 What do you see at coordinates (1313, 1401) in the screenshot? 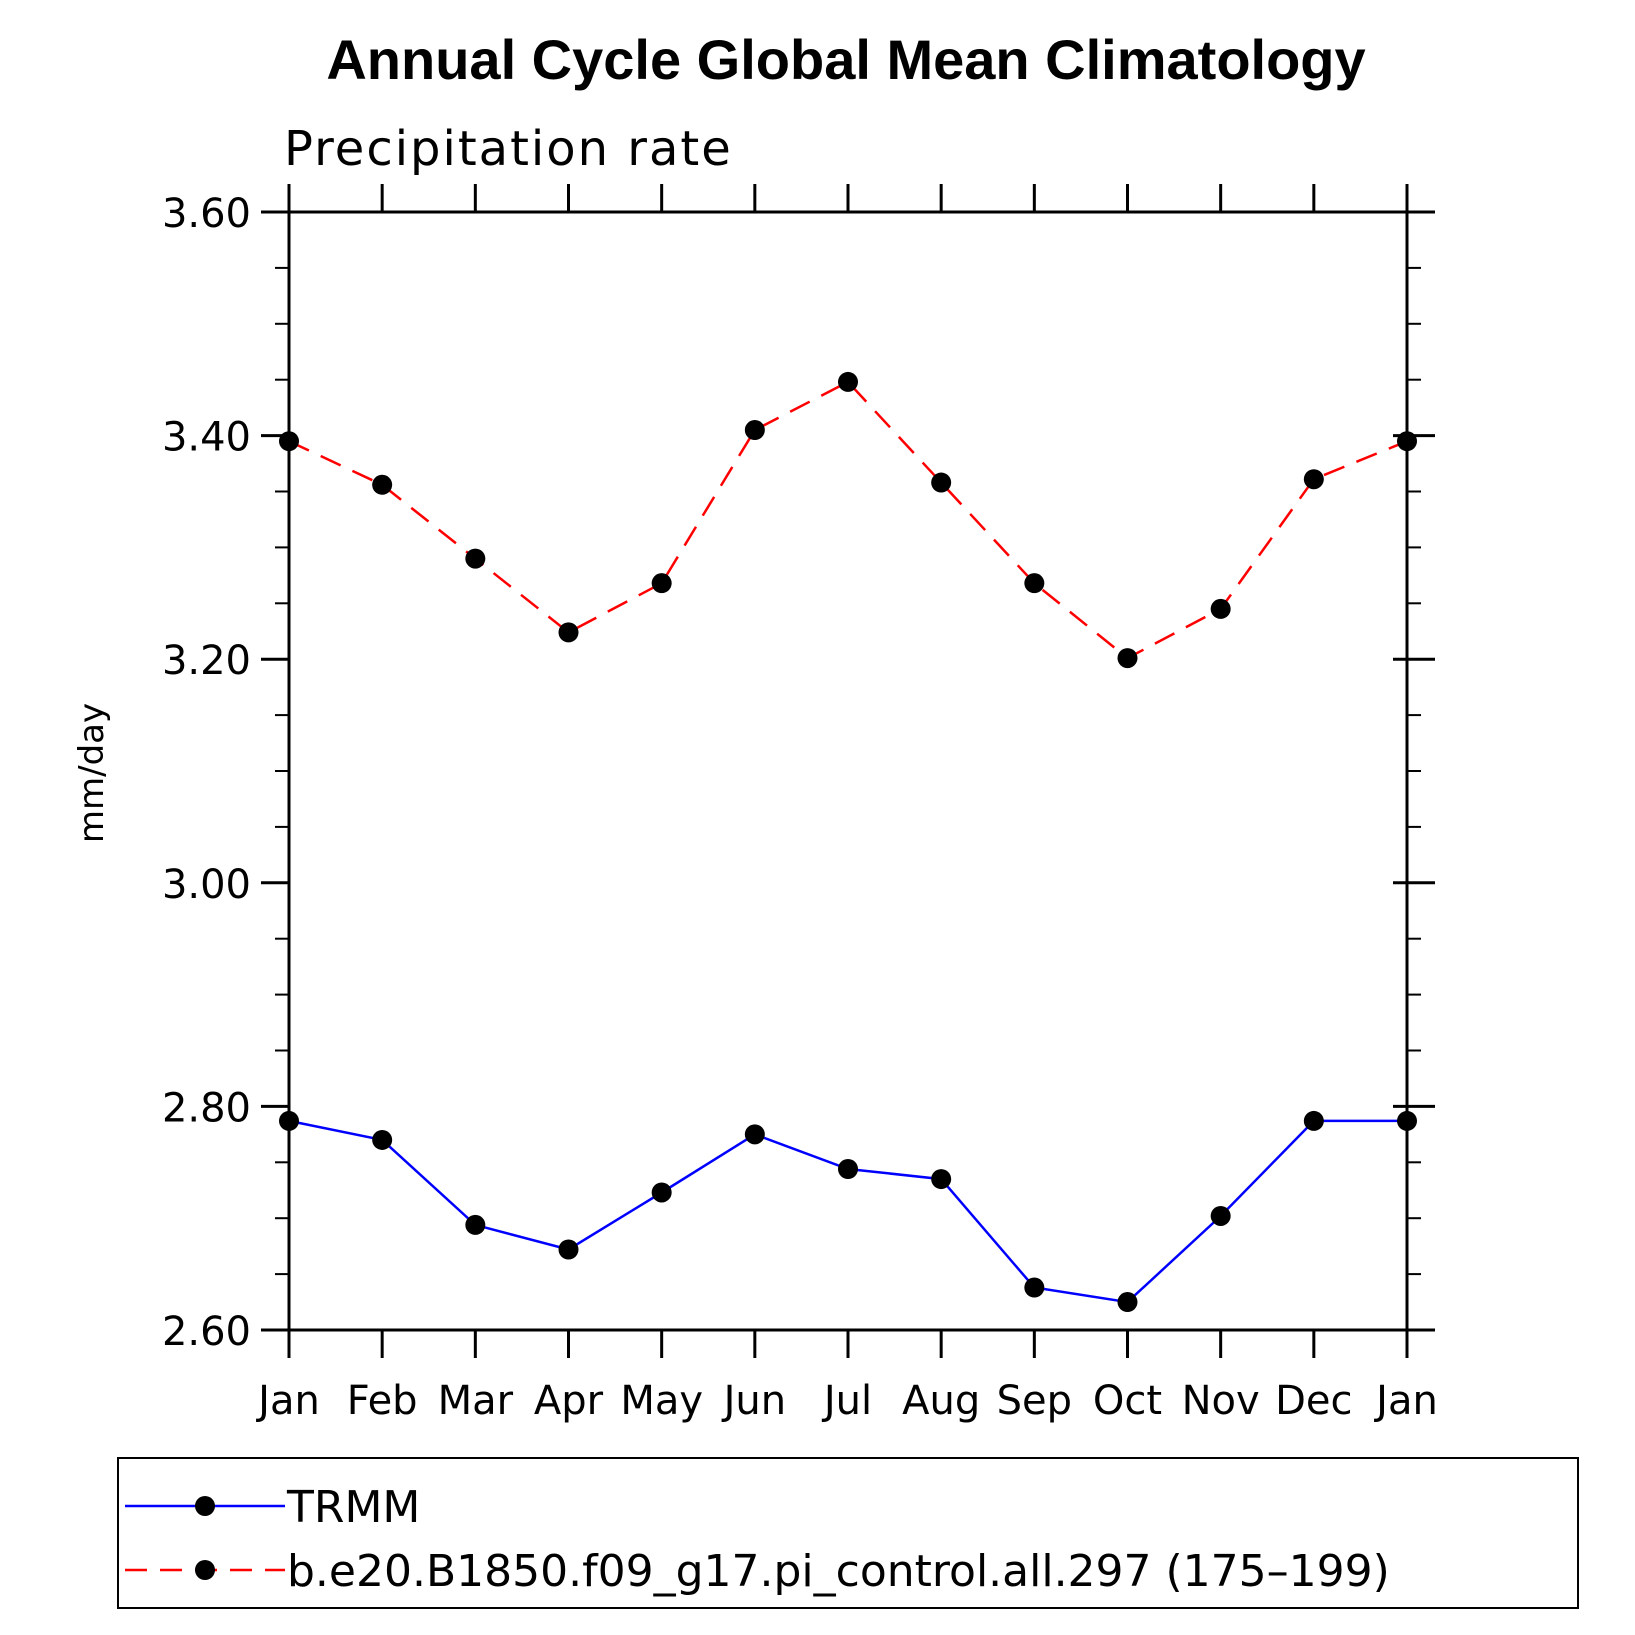
I see `x-tick-label: Dec` at bounding box center [1313, 1401].